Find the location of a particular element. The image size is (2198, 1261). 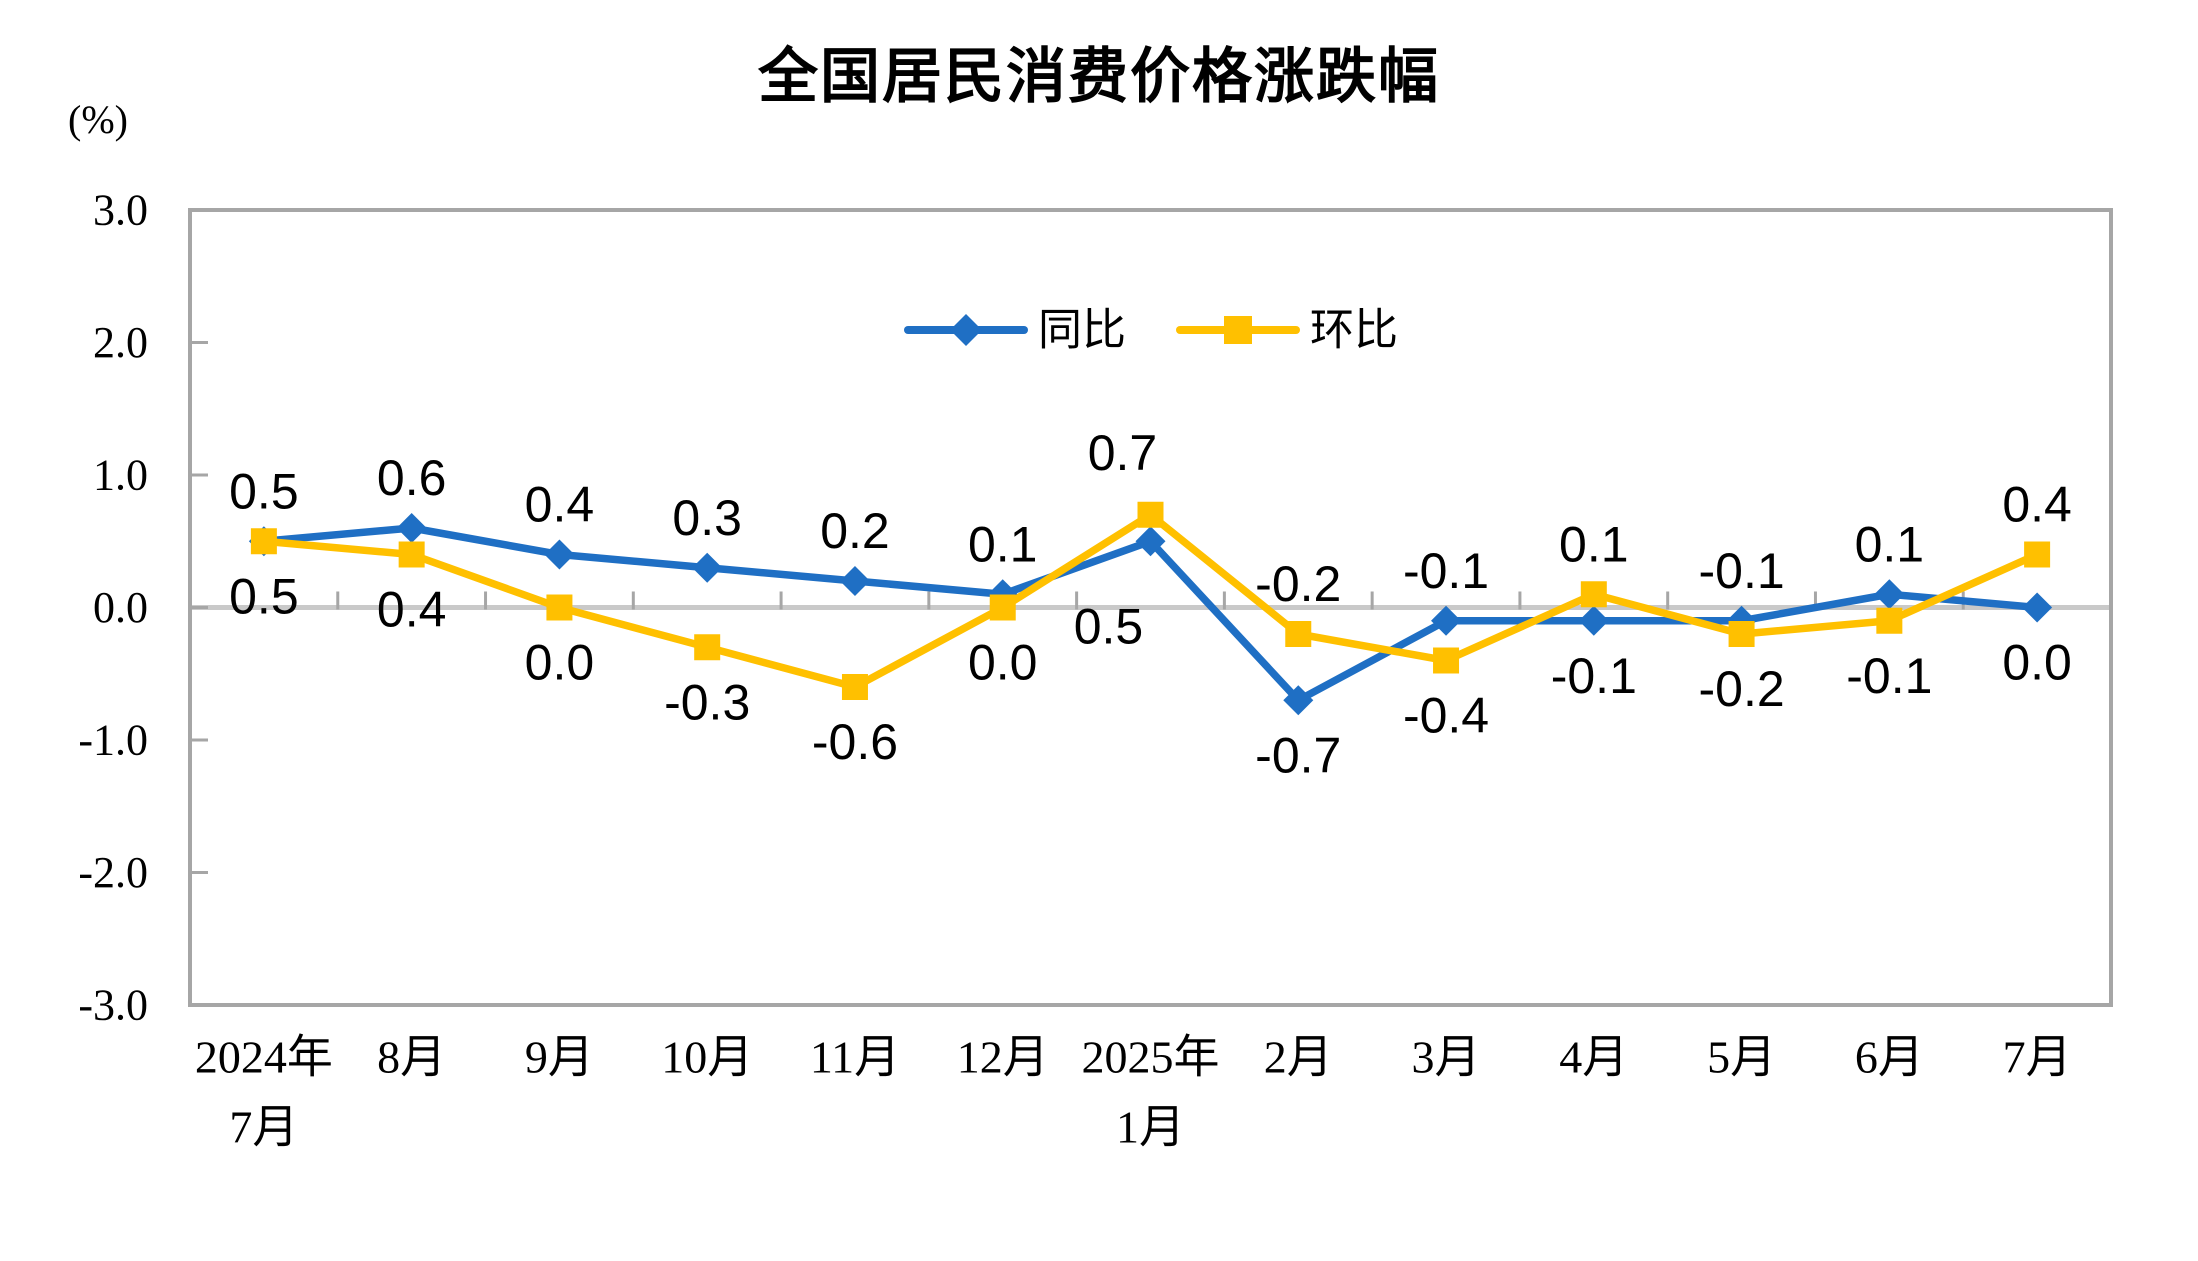

huanbi-data-label-11: -0.1 is located at coordinates (1889, 676).